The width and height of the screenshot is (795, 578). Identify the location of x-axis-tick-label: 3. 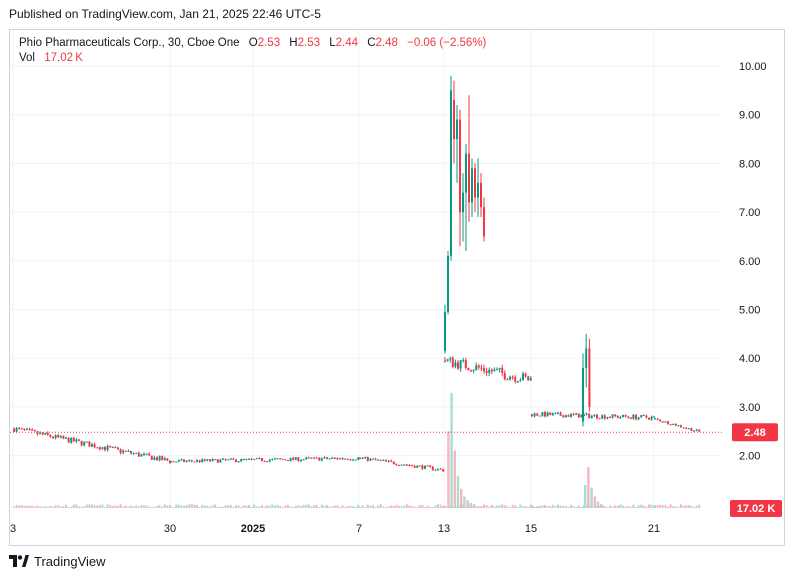
(13, 529).